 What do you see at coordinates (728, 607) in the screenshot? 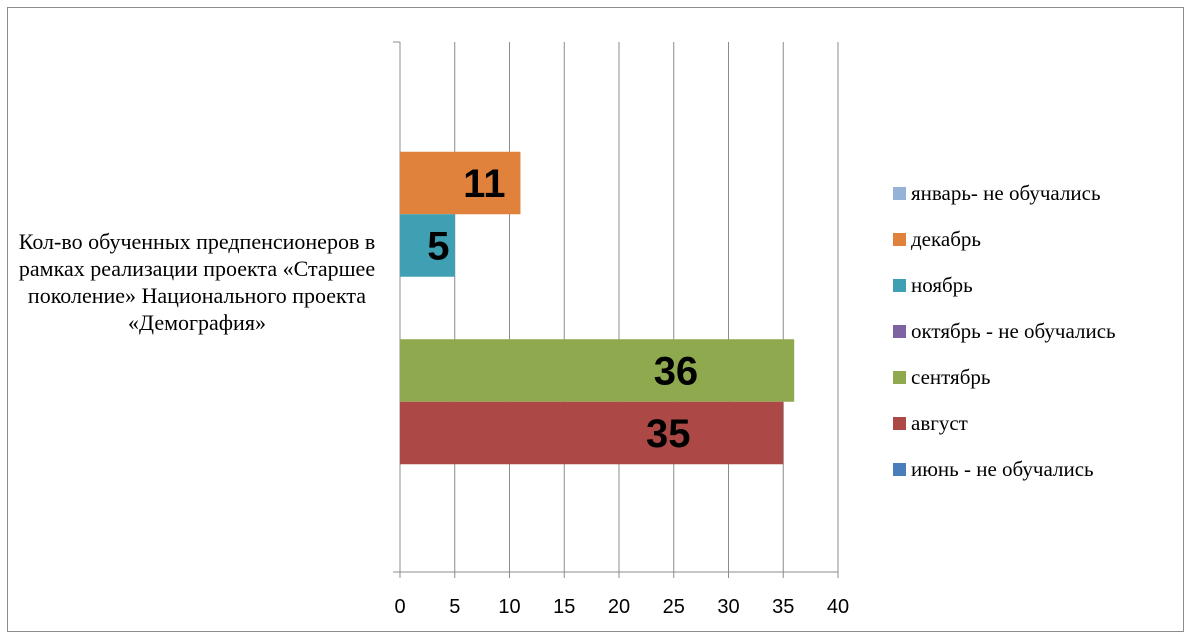
I see `x-tick-label: 30` at bounding box center [728, 607].